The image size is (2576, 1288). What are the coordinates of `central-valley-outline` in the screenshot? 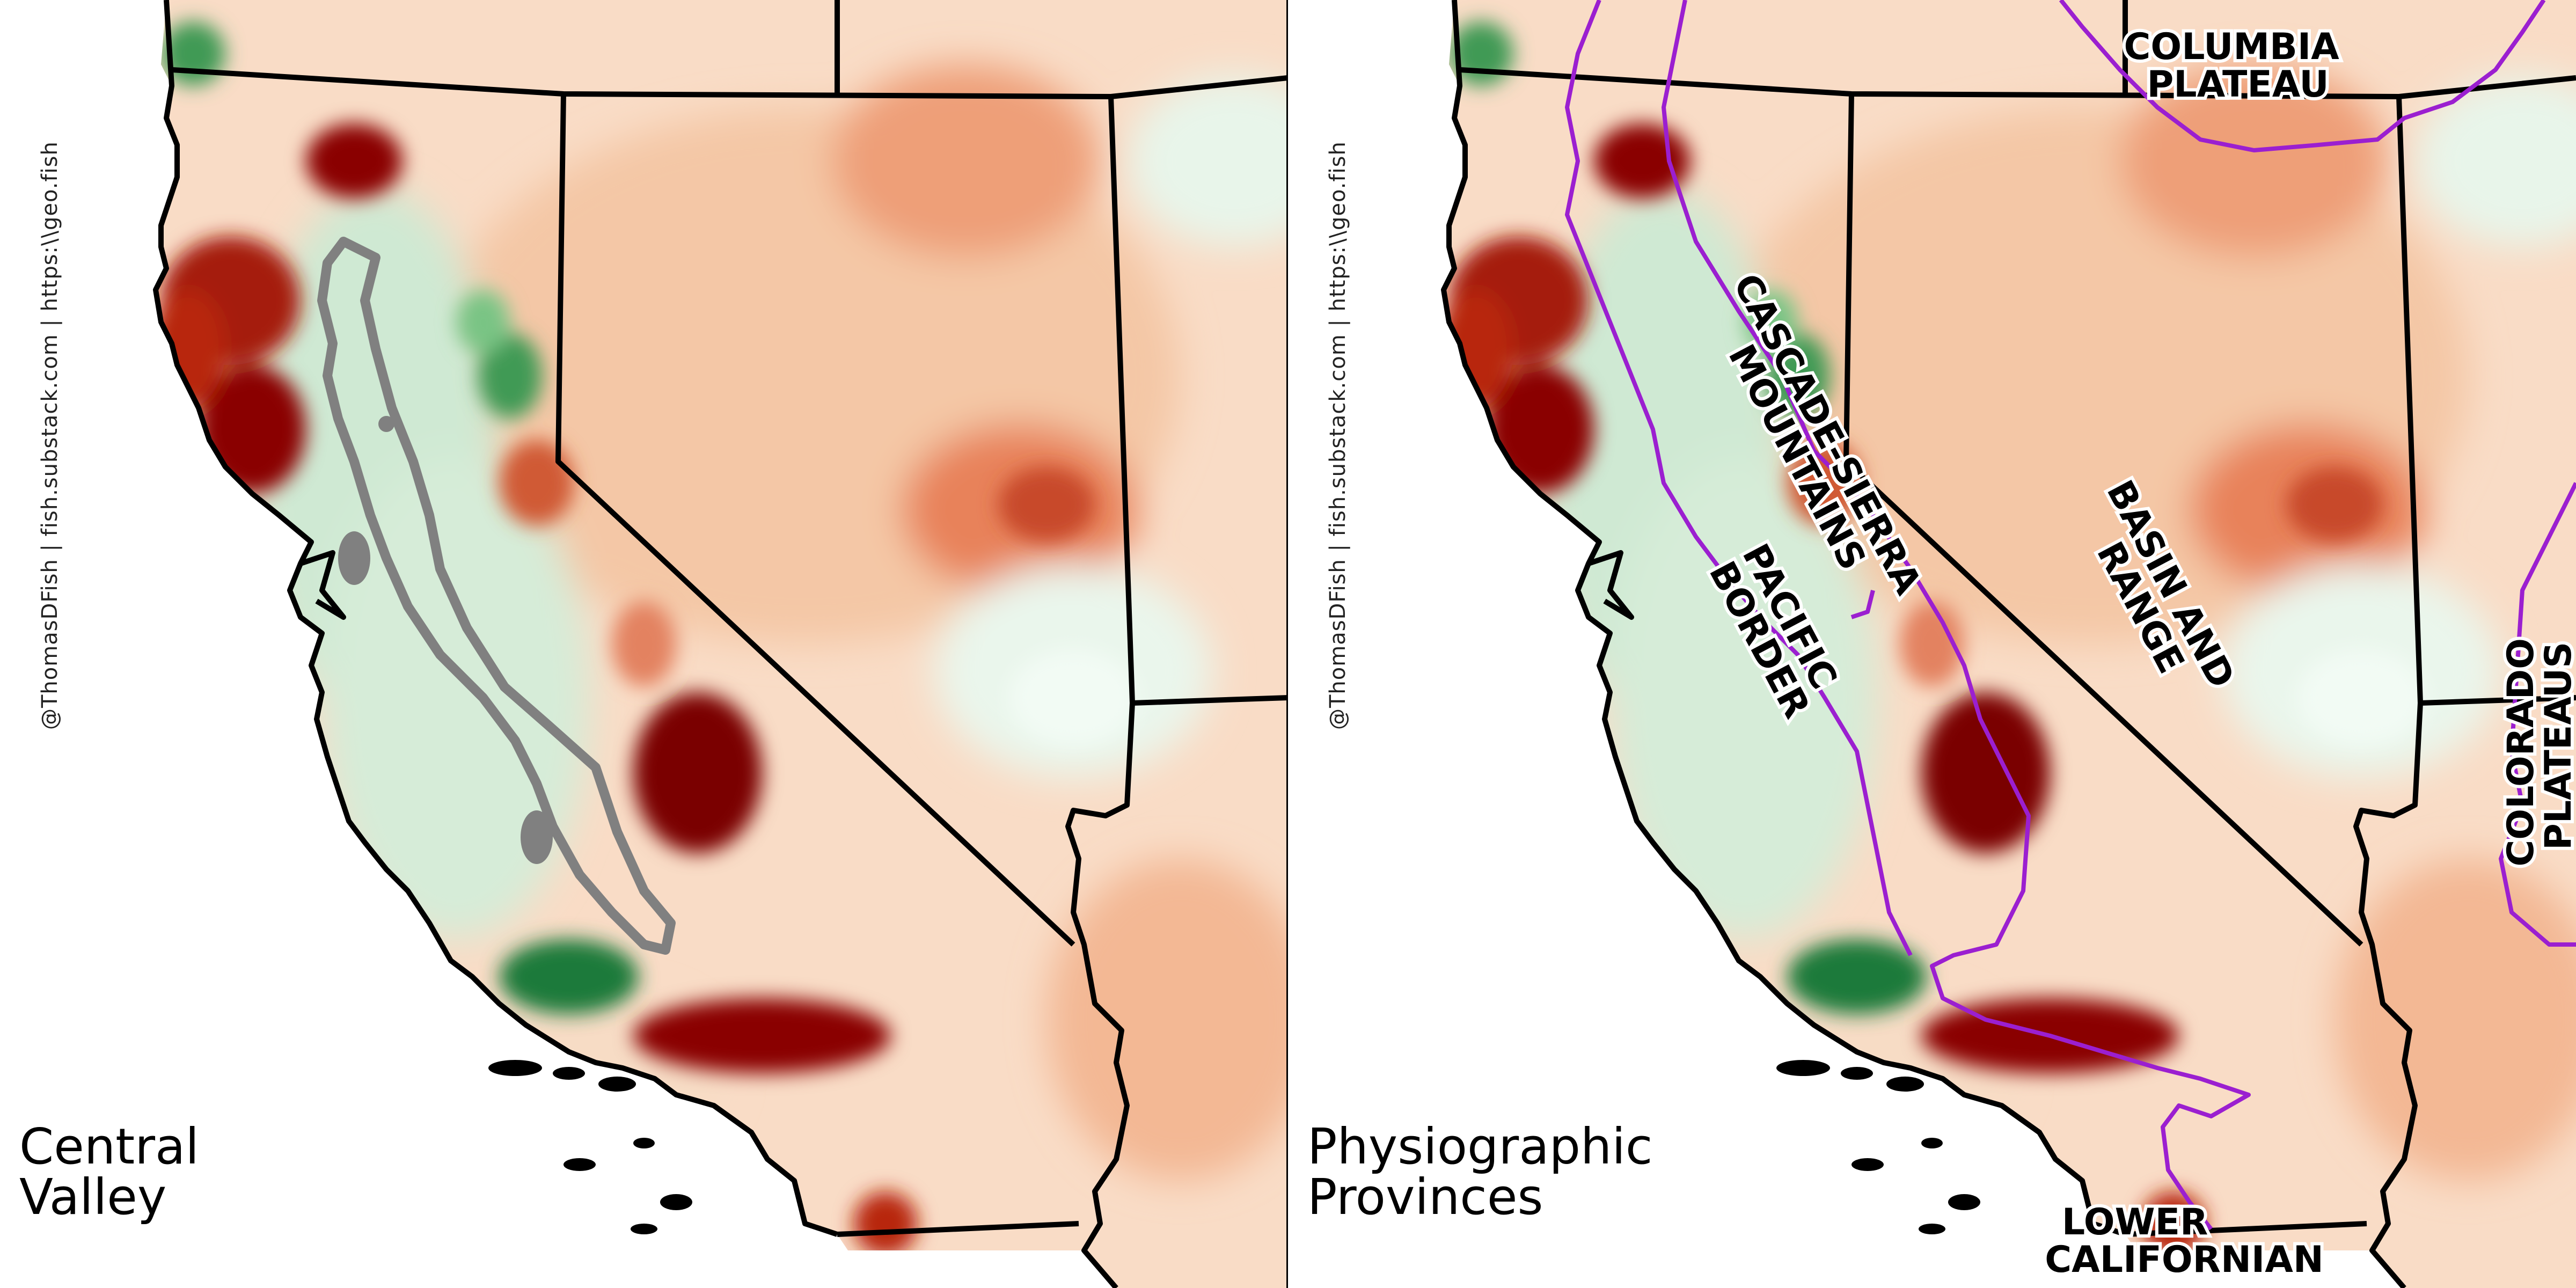 It's located at (496, 596).